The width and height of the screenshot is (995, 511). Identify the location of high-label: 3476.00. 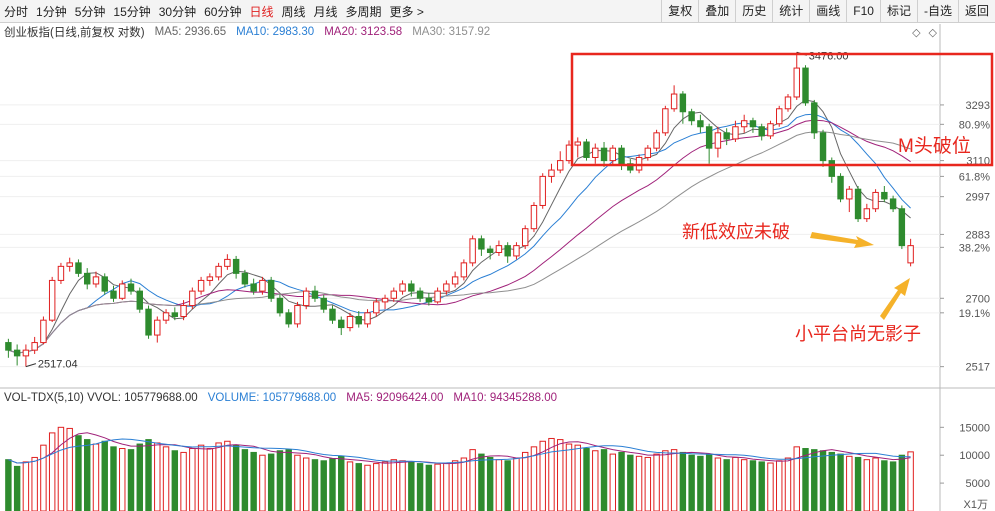
(829, 56).